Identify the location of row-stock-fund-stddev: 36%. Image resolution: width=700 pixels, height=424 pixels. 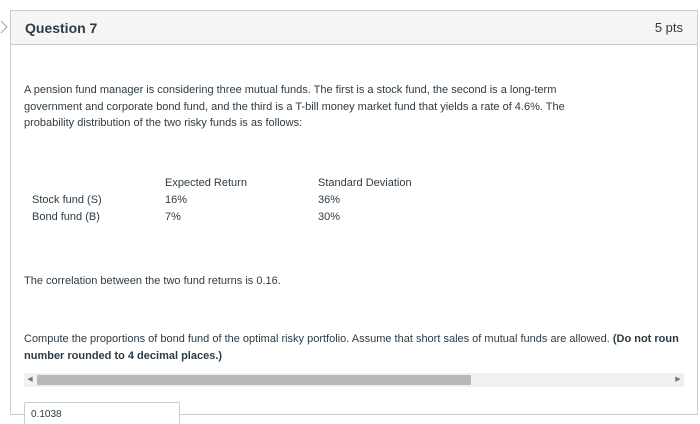
(329, 200).